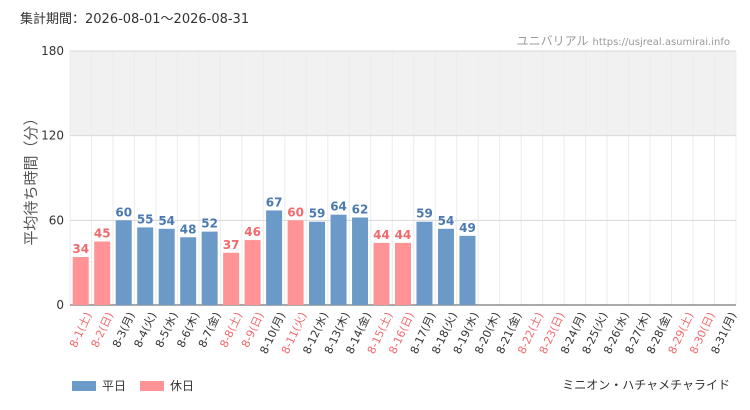 This screenshot has width=750, height=410. I want to click on bar-value-label: 46, so click(252, 232).